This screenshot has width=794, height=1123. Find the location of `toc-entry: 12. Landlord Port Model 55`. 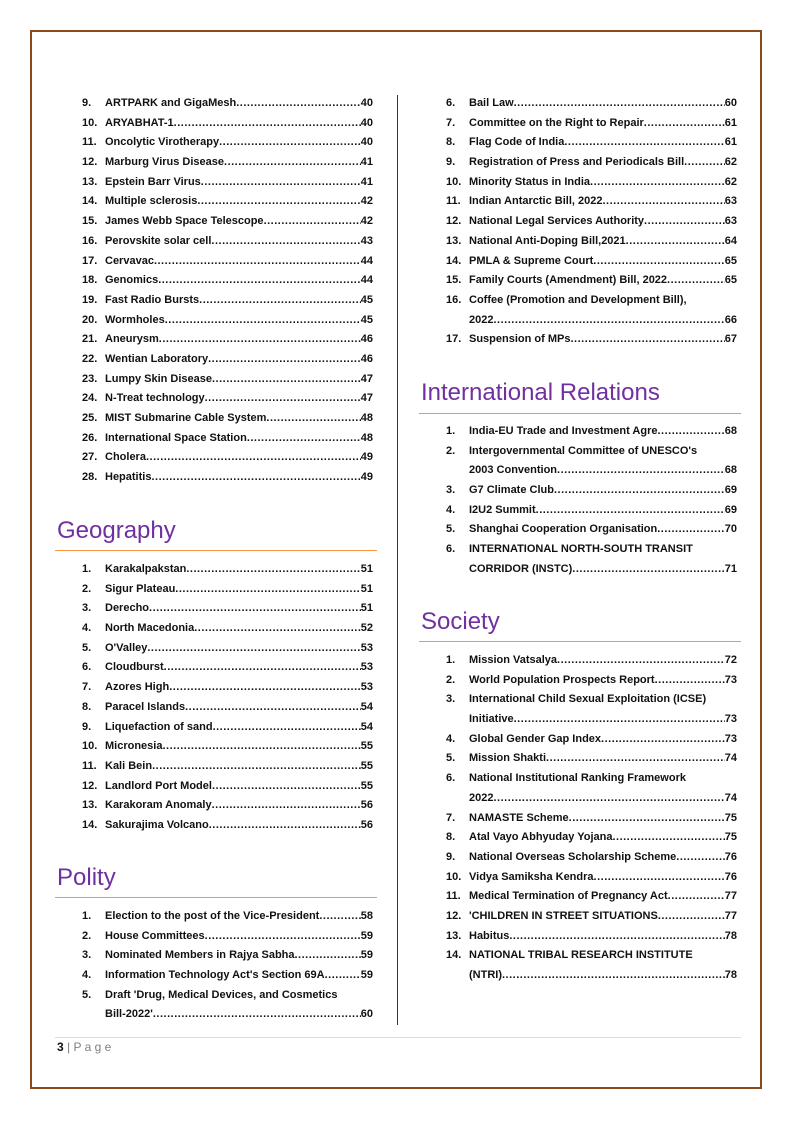

toc-entry: 12. Landlord Port Model 55 is located at coordinates (216, 787).